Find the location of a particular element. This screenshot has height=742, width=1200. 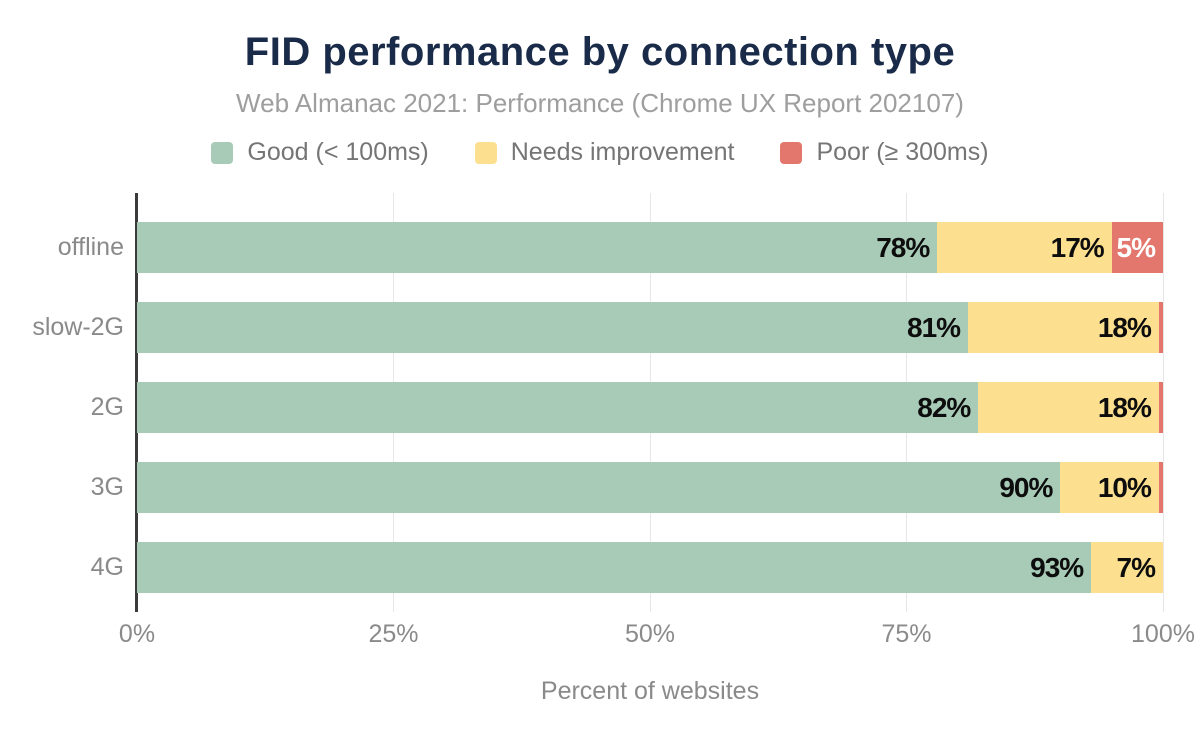

gridline is located at coordinates (1163, 402).